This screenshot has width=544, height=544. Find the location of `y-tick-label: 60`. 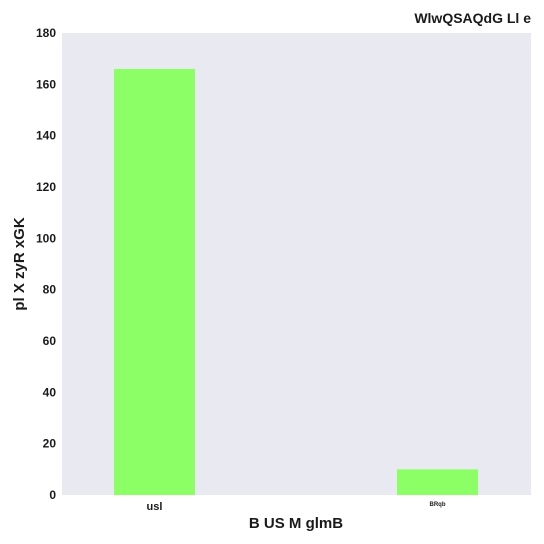

y-tick-label: 60 is located at coordinates (50, 341).